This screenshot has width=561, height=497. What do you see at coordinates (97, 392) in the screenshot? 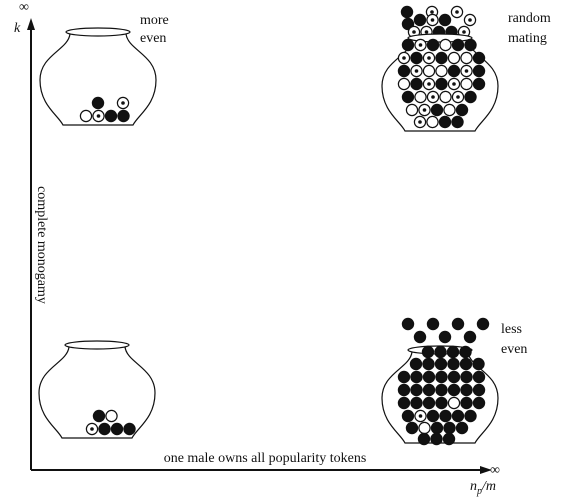
I see `vase` at bounding box center [97, 392].